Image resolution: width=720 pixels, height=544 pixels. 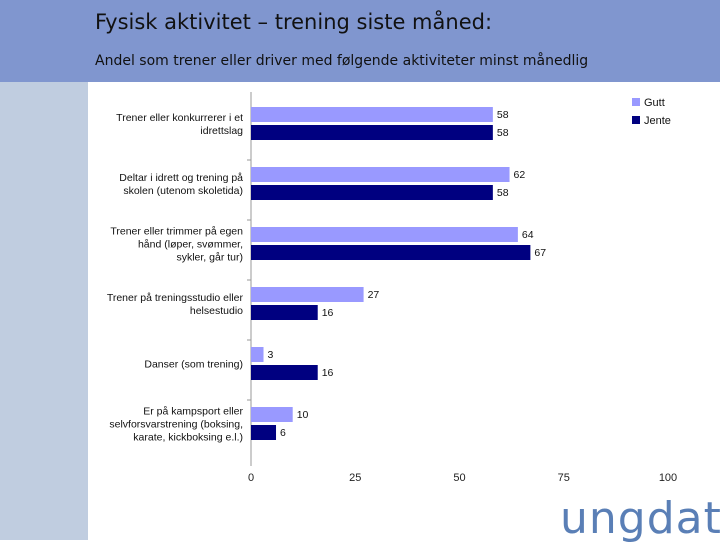 What do you see at coordinates (459, 478) in the screenshot?
I see `x-tick-label: 50` at bounding box center [459, 478].